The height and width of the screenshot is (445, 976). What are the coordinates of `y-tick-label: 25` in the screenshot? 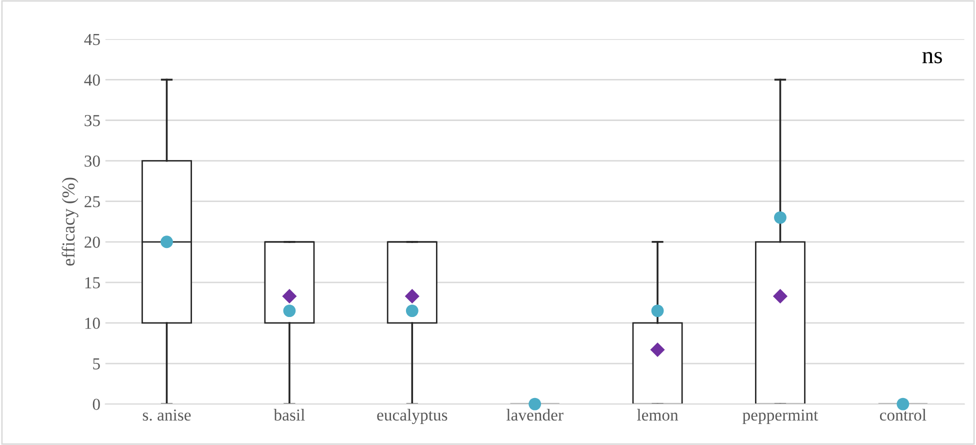 It's located at (92, 202).